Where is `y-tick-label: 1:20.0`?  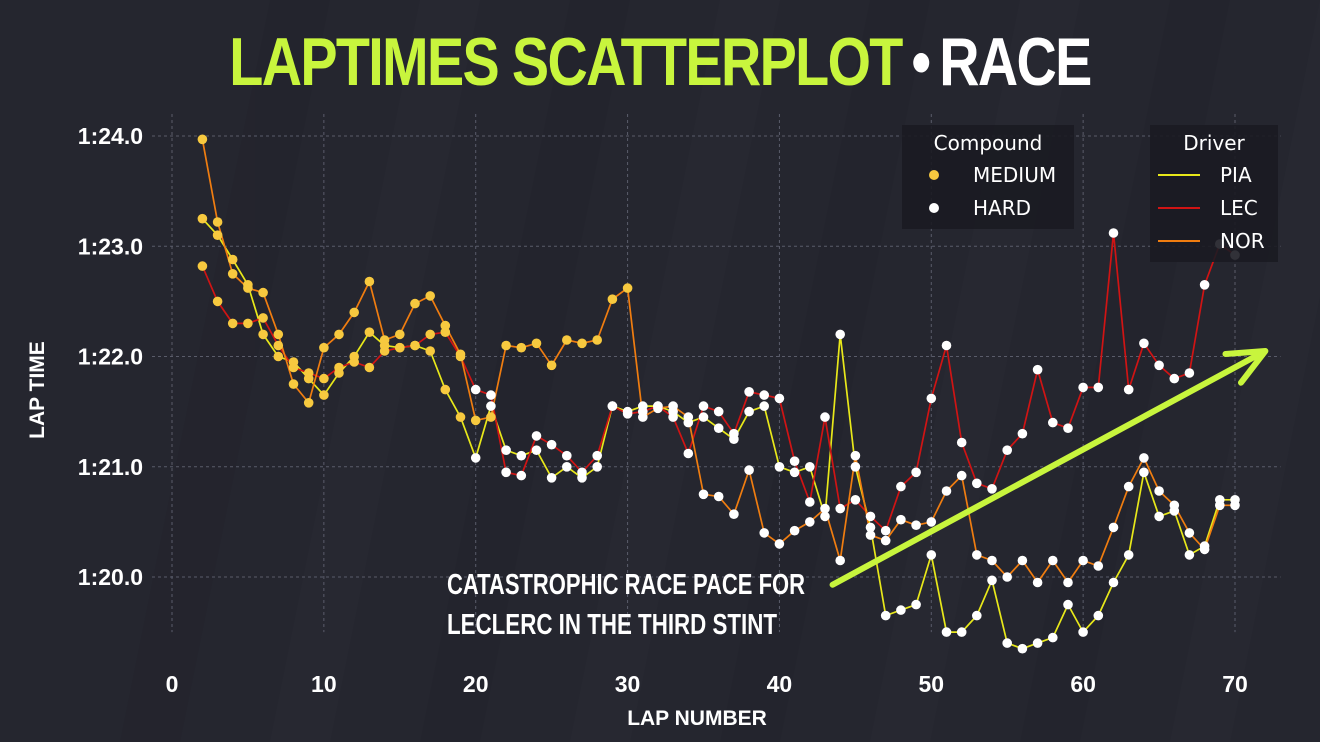 y-tick-label: 1:20.0 is located at coordinates (110, 577).